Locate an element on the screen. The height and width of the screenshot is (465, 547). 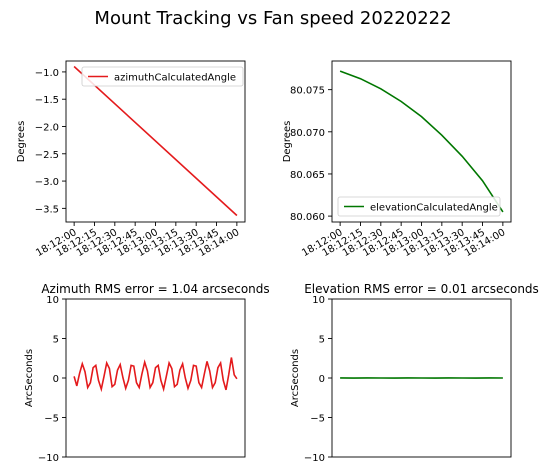
legend: azimuthCalculatedAngle is located at coordinates (162, 76).